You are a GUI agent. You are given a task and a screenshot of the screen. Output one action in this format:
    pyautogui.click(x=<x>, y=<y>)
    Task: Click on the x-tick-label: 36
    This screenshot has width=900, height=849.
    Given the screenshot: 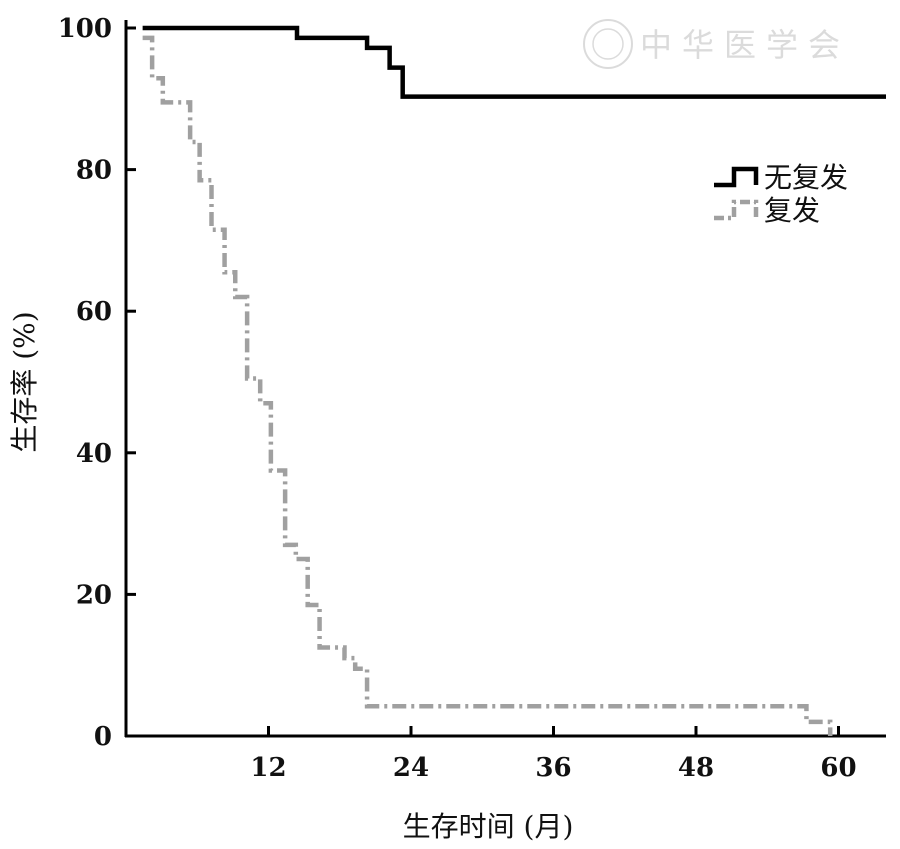 What is the action you would take?
    pyautogui.click(x=553, y=768)
    